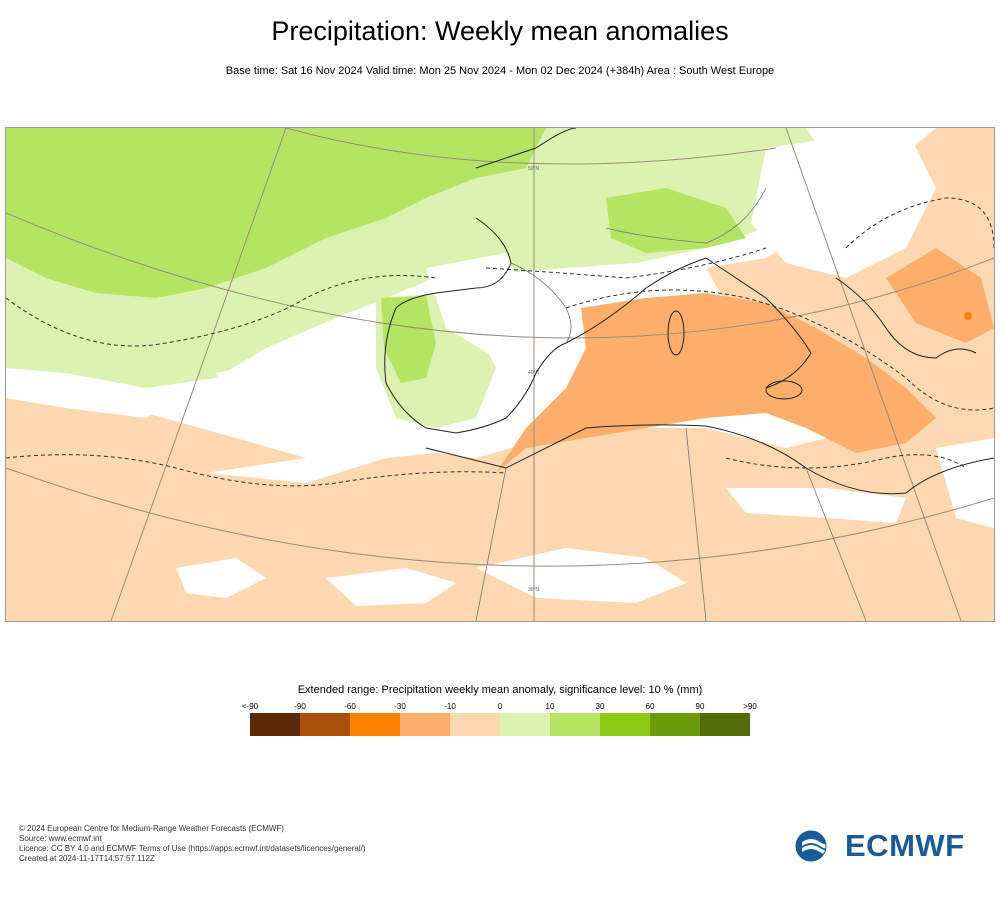  I want to click on ecmwf-logo: ECMWF, so click(890, 846).